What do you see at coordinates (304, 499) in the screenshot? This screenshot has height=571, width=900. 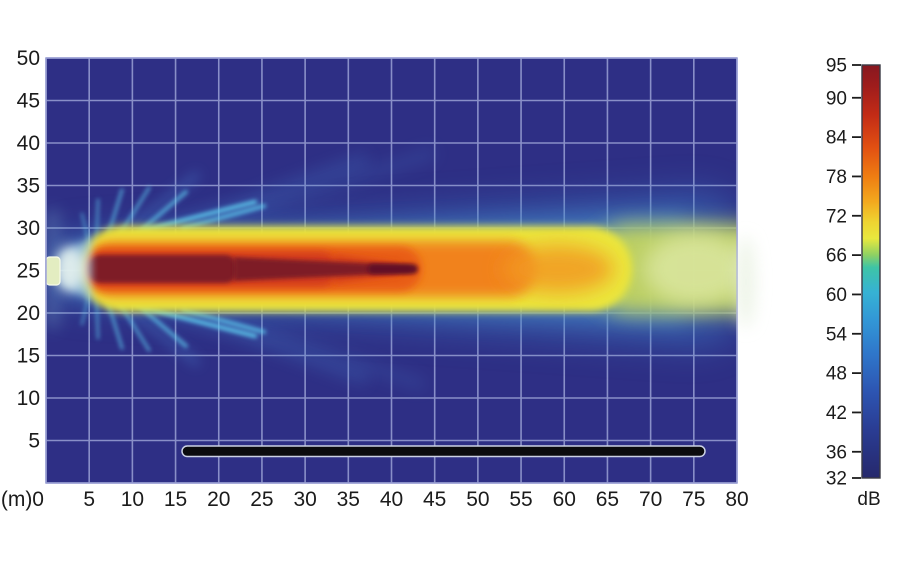 I see `x-tick-label: 30` at bounding box center [304, 499].